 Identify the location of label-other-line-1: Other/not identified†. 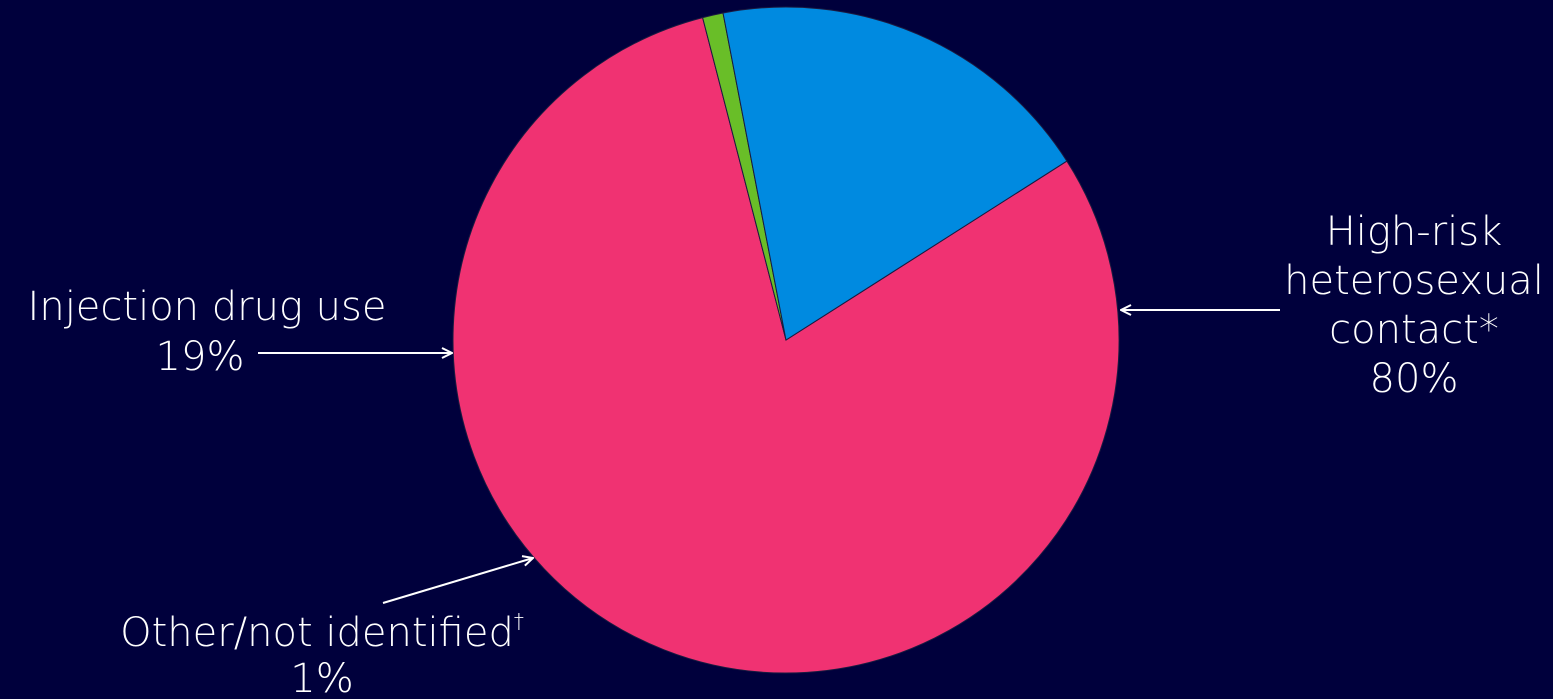
(322, 632).